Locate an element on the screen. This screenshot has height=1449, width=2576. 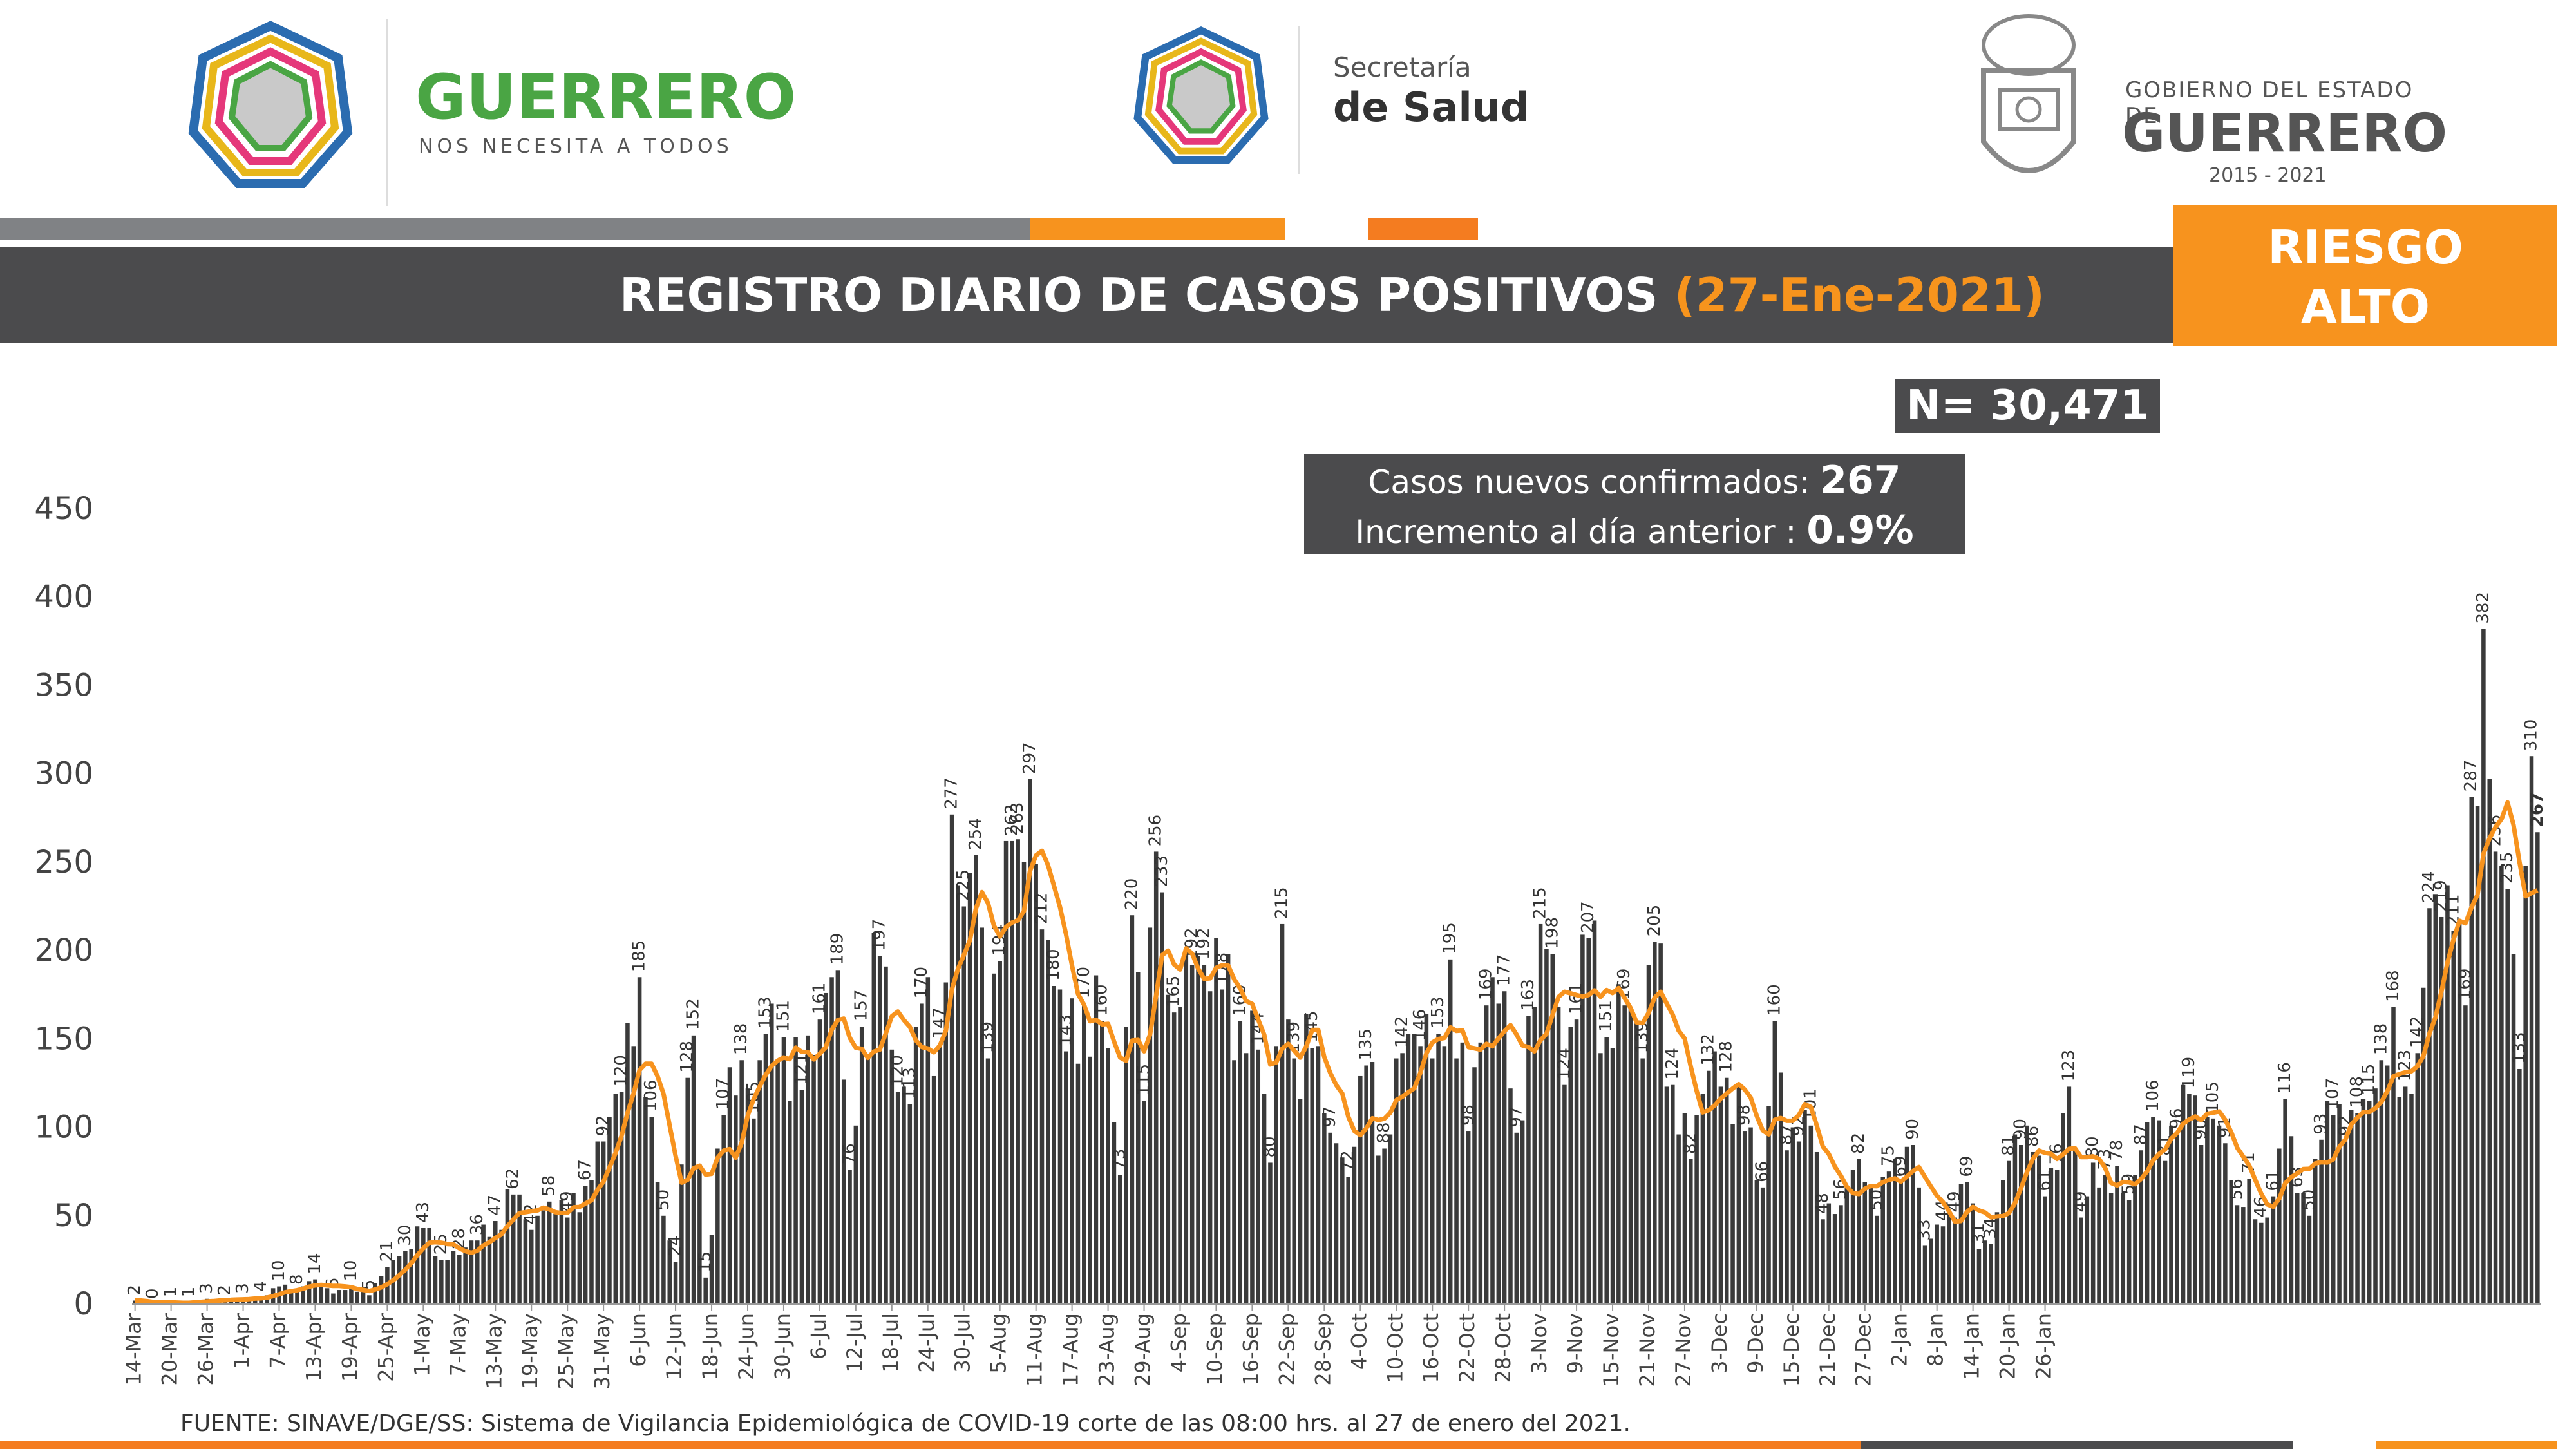
data-label: 87 is located at coordinates (1787, 1134).